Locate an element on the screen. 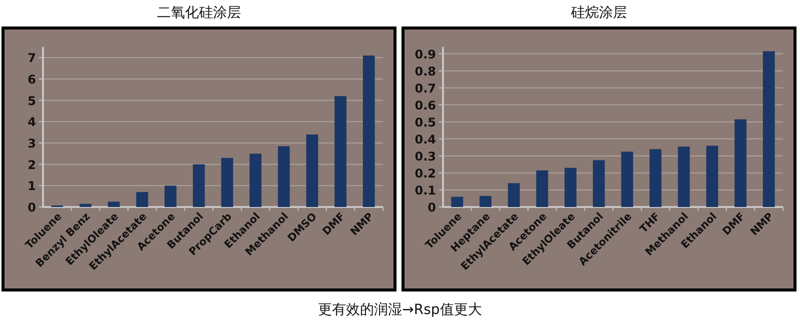 This screenshot has width=800, height=324. y-tick-label: 0.5 is located at coordinates (425, 122).